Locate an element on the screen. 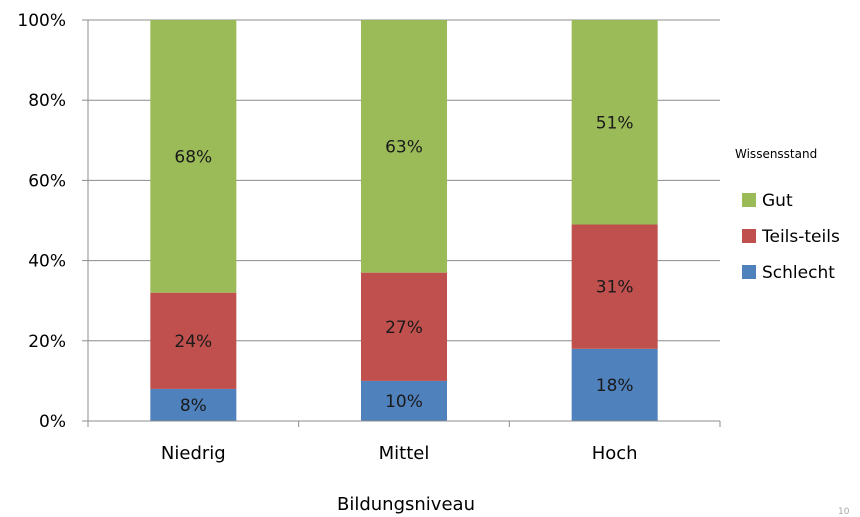 This screenshot has width=860, height=517. page-number: 10 is located at coordinates (844, 512).